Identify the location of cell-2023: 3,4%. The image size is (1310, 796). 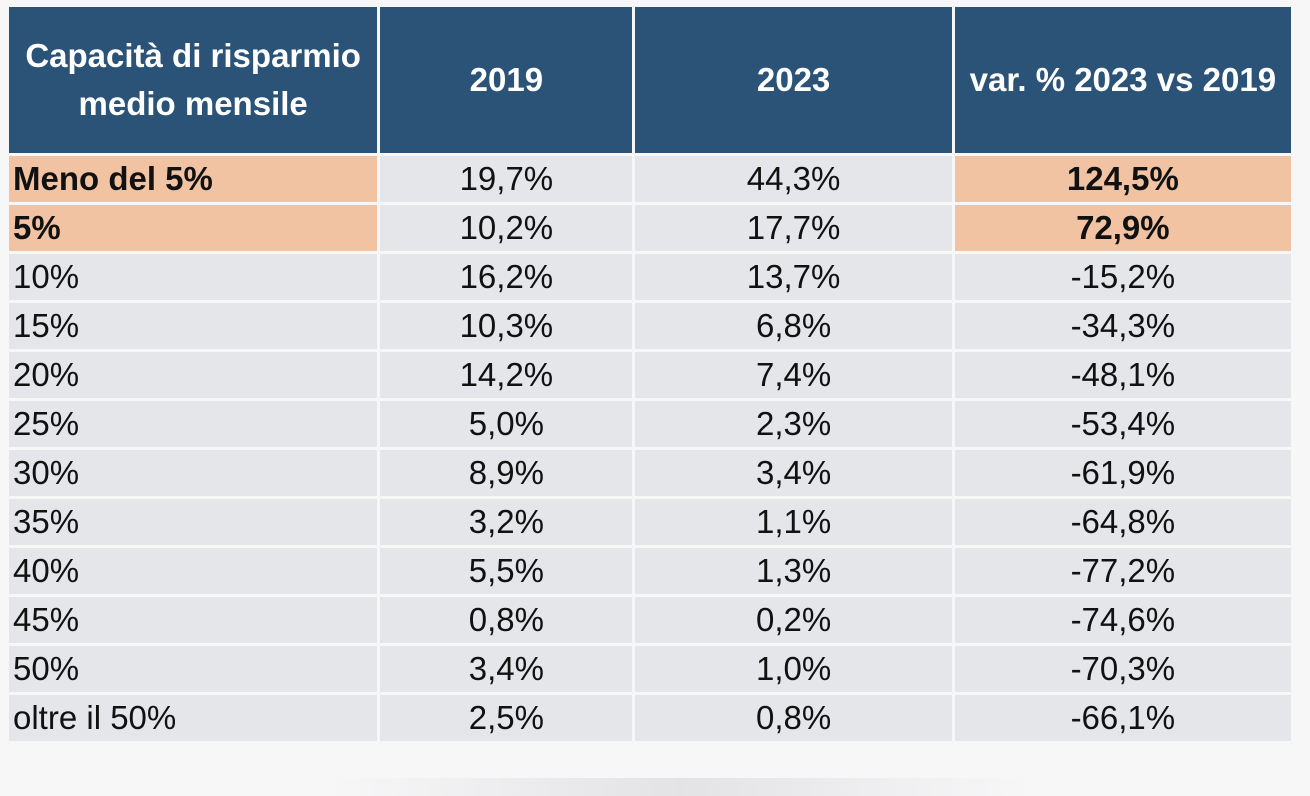
(793, 473).